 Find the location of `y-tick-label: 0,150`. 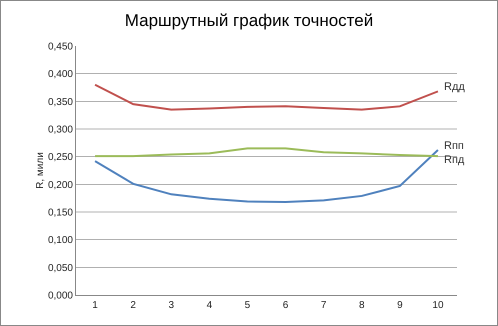

y-tick-label: 0,150 is located at coordinates (61, 213).